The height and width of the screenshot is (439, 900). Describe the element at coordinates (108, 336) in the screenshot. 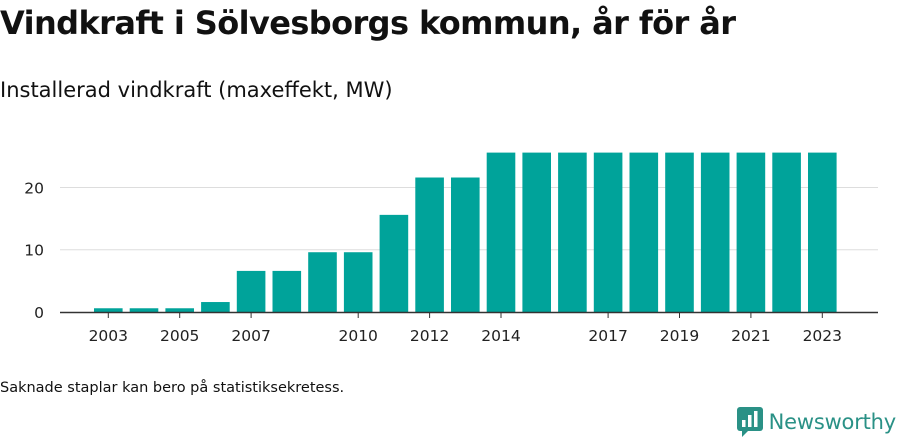

I see `x-tick-label: 2003` at that location.